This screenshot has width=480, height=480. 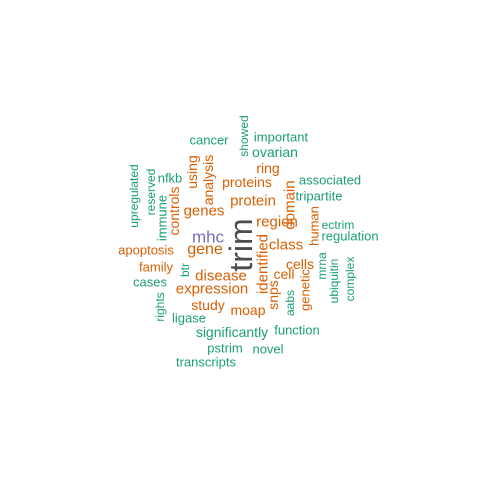 What do you see at coordinates (305, 290) in the screenshot?
I see `word-genetic: genetic` at bounding box center [305, 290].